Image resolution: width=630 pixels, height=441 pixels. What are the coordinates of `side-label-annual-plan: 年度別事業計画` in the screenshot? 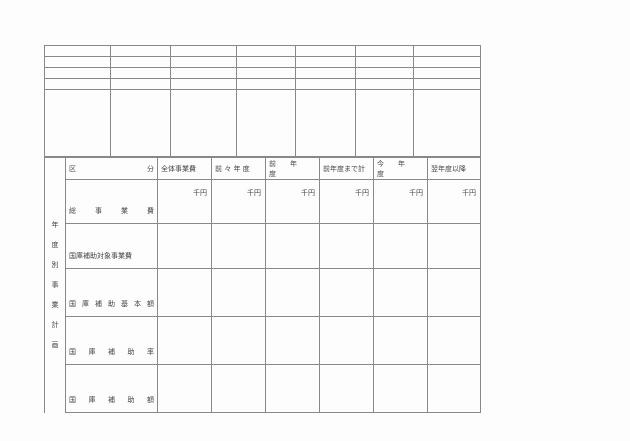 It's located at (55, 285).